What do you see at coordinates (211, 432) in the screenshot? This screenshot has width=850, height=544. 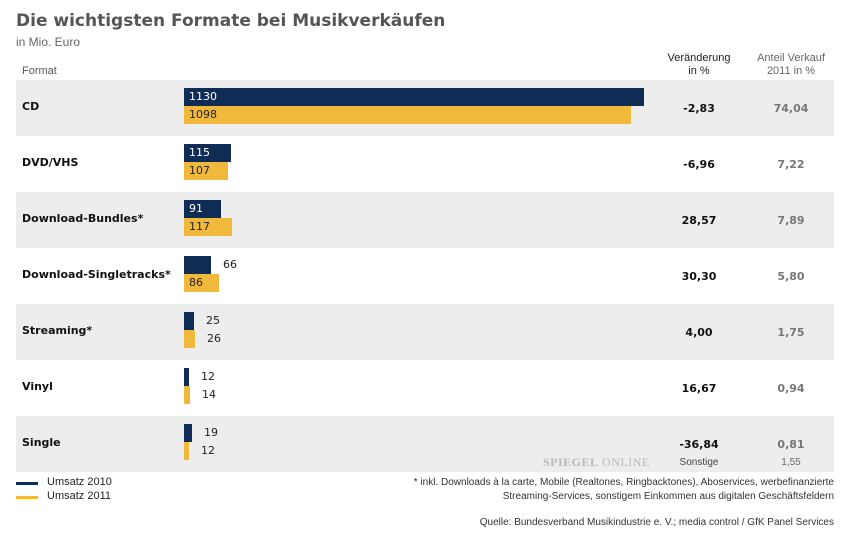 I see `value-label-2010: 19` at bounding box center [211, 432].